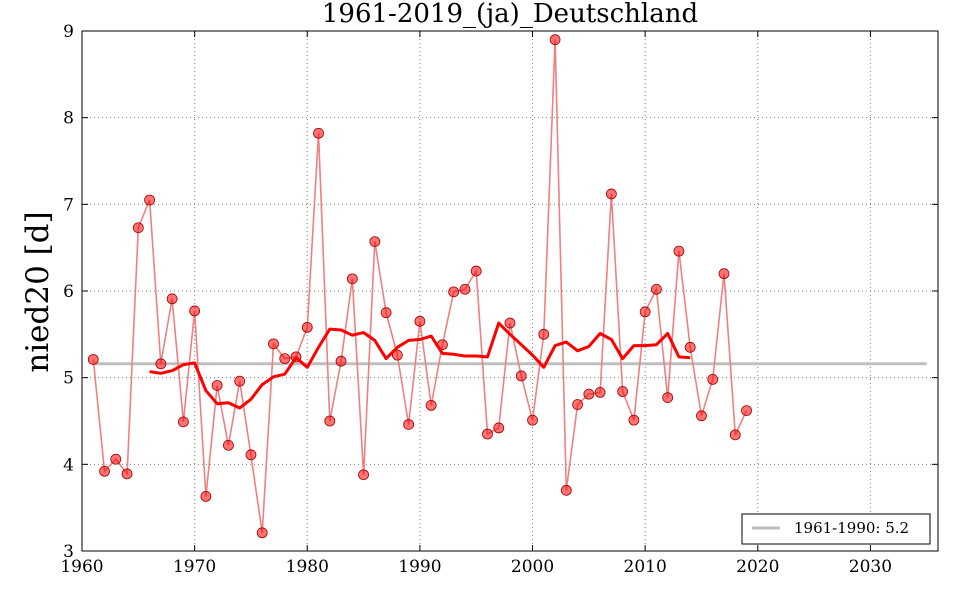 The height and width of the screenshot is (600, 960). Describe the element at coordinates (81, 567) in the screenshot. I see `x-tick-label: 1960` at that location.